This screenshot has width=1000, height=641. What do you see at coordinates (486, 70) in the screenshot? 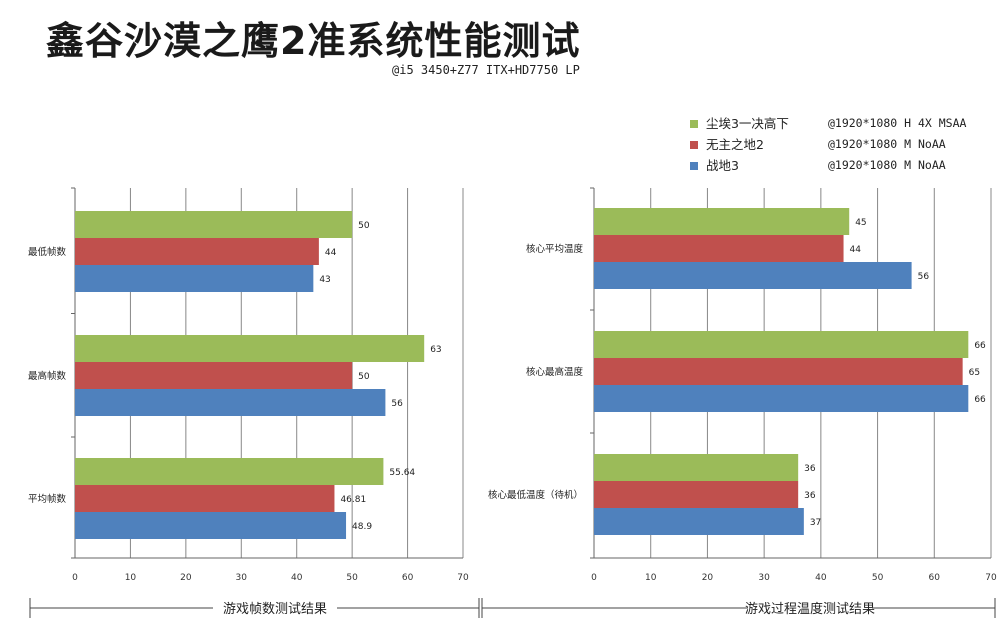
I see `page-subtitle: @i5 3450+Z77 ITX+HD7750 LP` at bounding box center [486, 70].